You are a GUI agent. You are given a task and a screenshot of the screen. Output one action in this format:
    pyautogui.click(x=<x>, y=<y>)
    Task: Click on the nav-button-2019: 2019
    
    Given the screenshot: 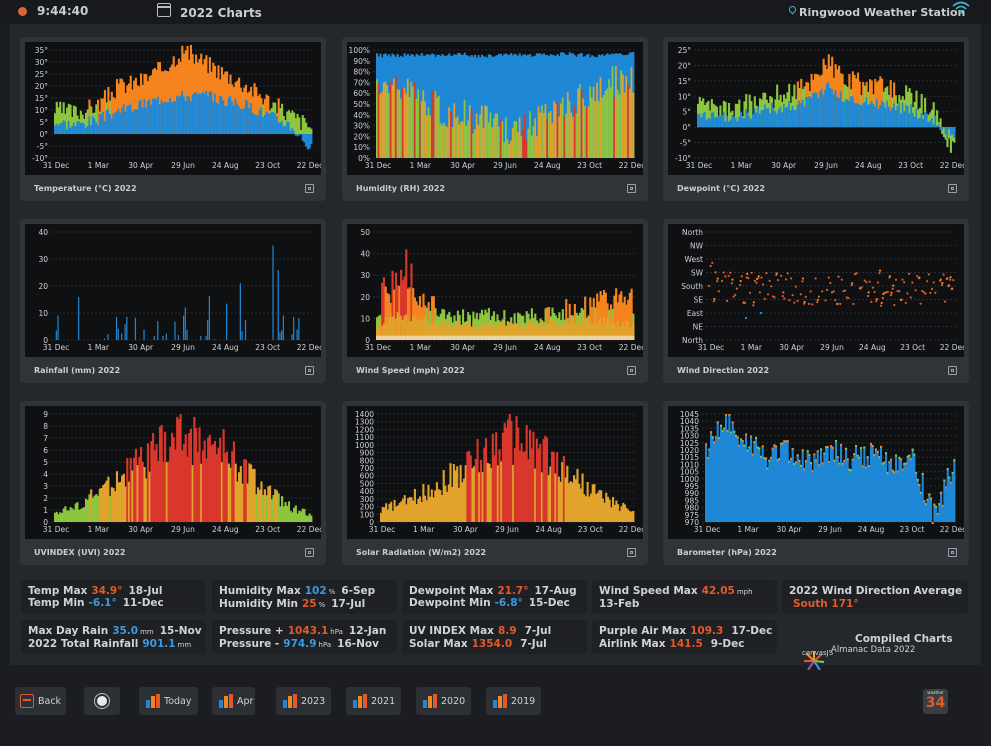 What is the action you would take?
    pyautogui.click(x=513, y=701)
    